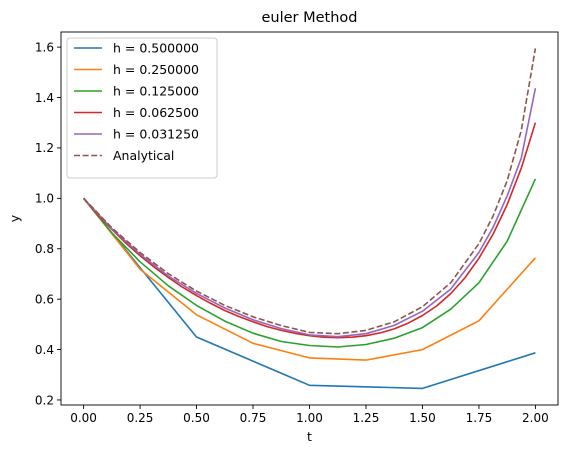 Image resolution: width=567 pixels, height=453 pixels. Describe the element at coordinates (309, 18) in the screenshot. I see `chart-title: euler Method` at that location.